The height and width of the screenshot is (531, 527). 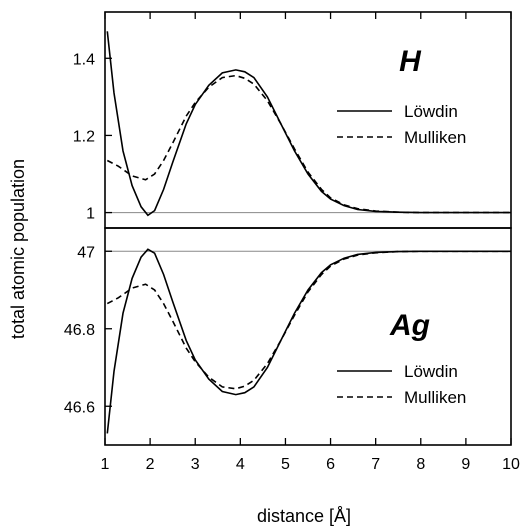 What do you see at coordinates (465, 464) in the screenshot?
I see `x-tick-label: 9` at bounding box center [465, 464].